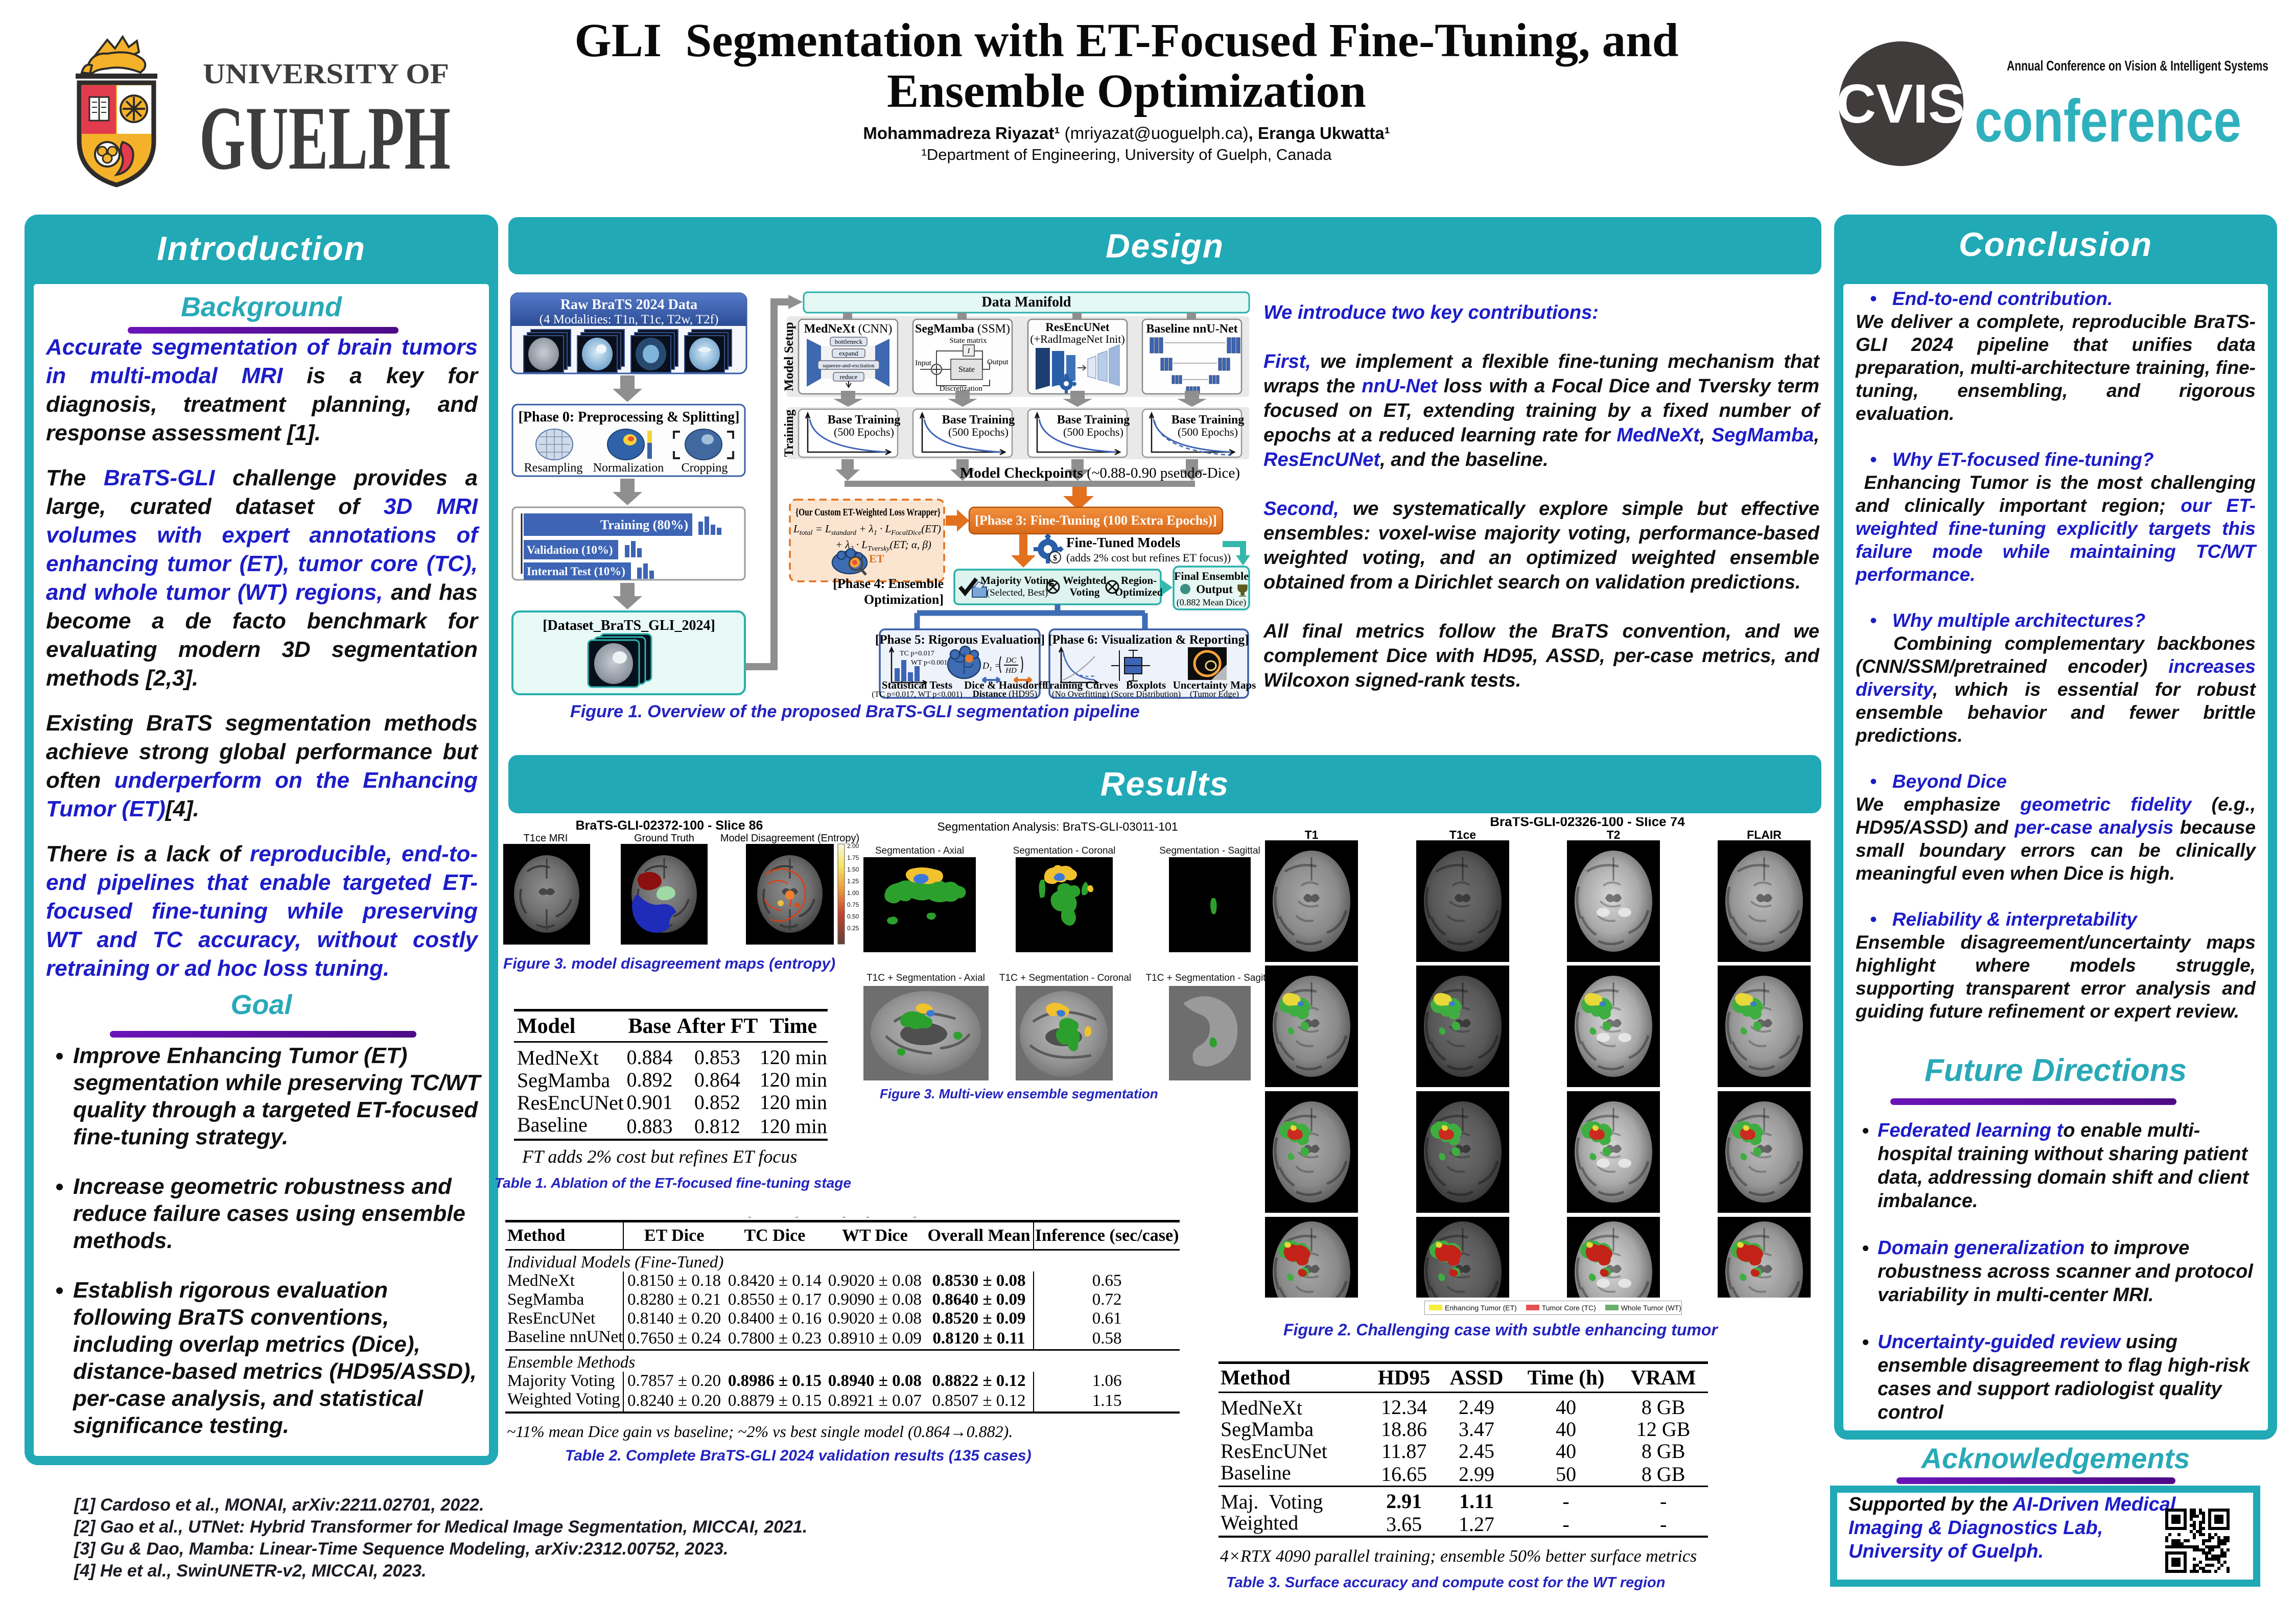 This screenshot has width=2296, height=1624. Describe the element at coordinates (1139, 592) in the screenshot. I see `svg-text: Optimized` at that location.